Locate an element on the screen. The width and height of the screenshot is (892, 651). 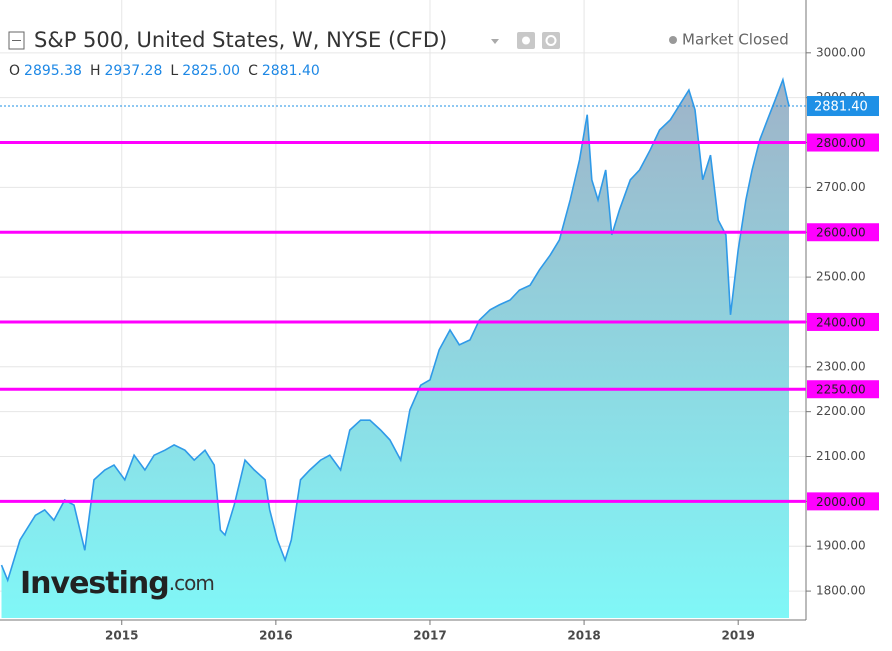
ohlc-label: O is located at coordinates (14, 71).